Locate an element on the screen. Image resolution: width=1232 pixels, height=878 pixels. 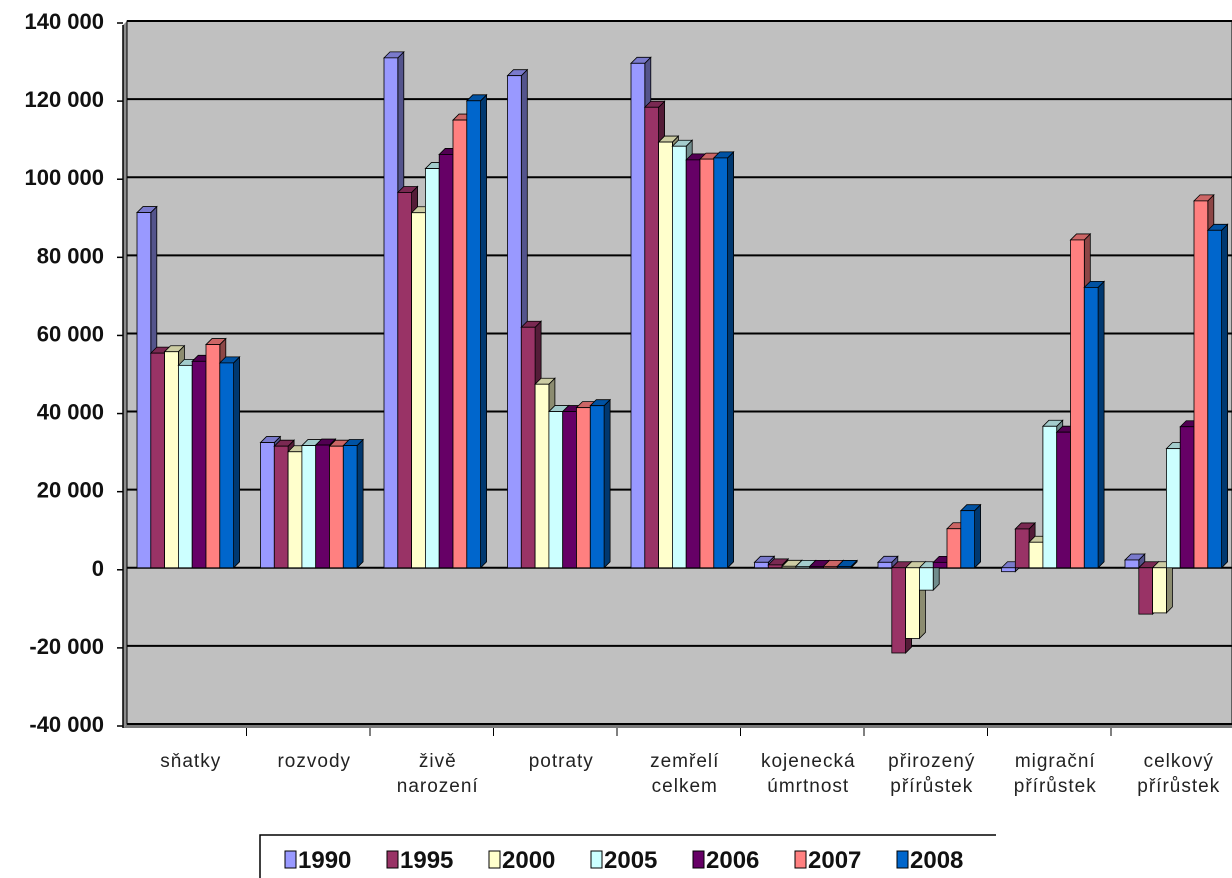
y-tick-label: -40 000 is located at coordinates (66, 724).